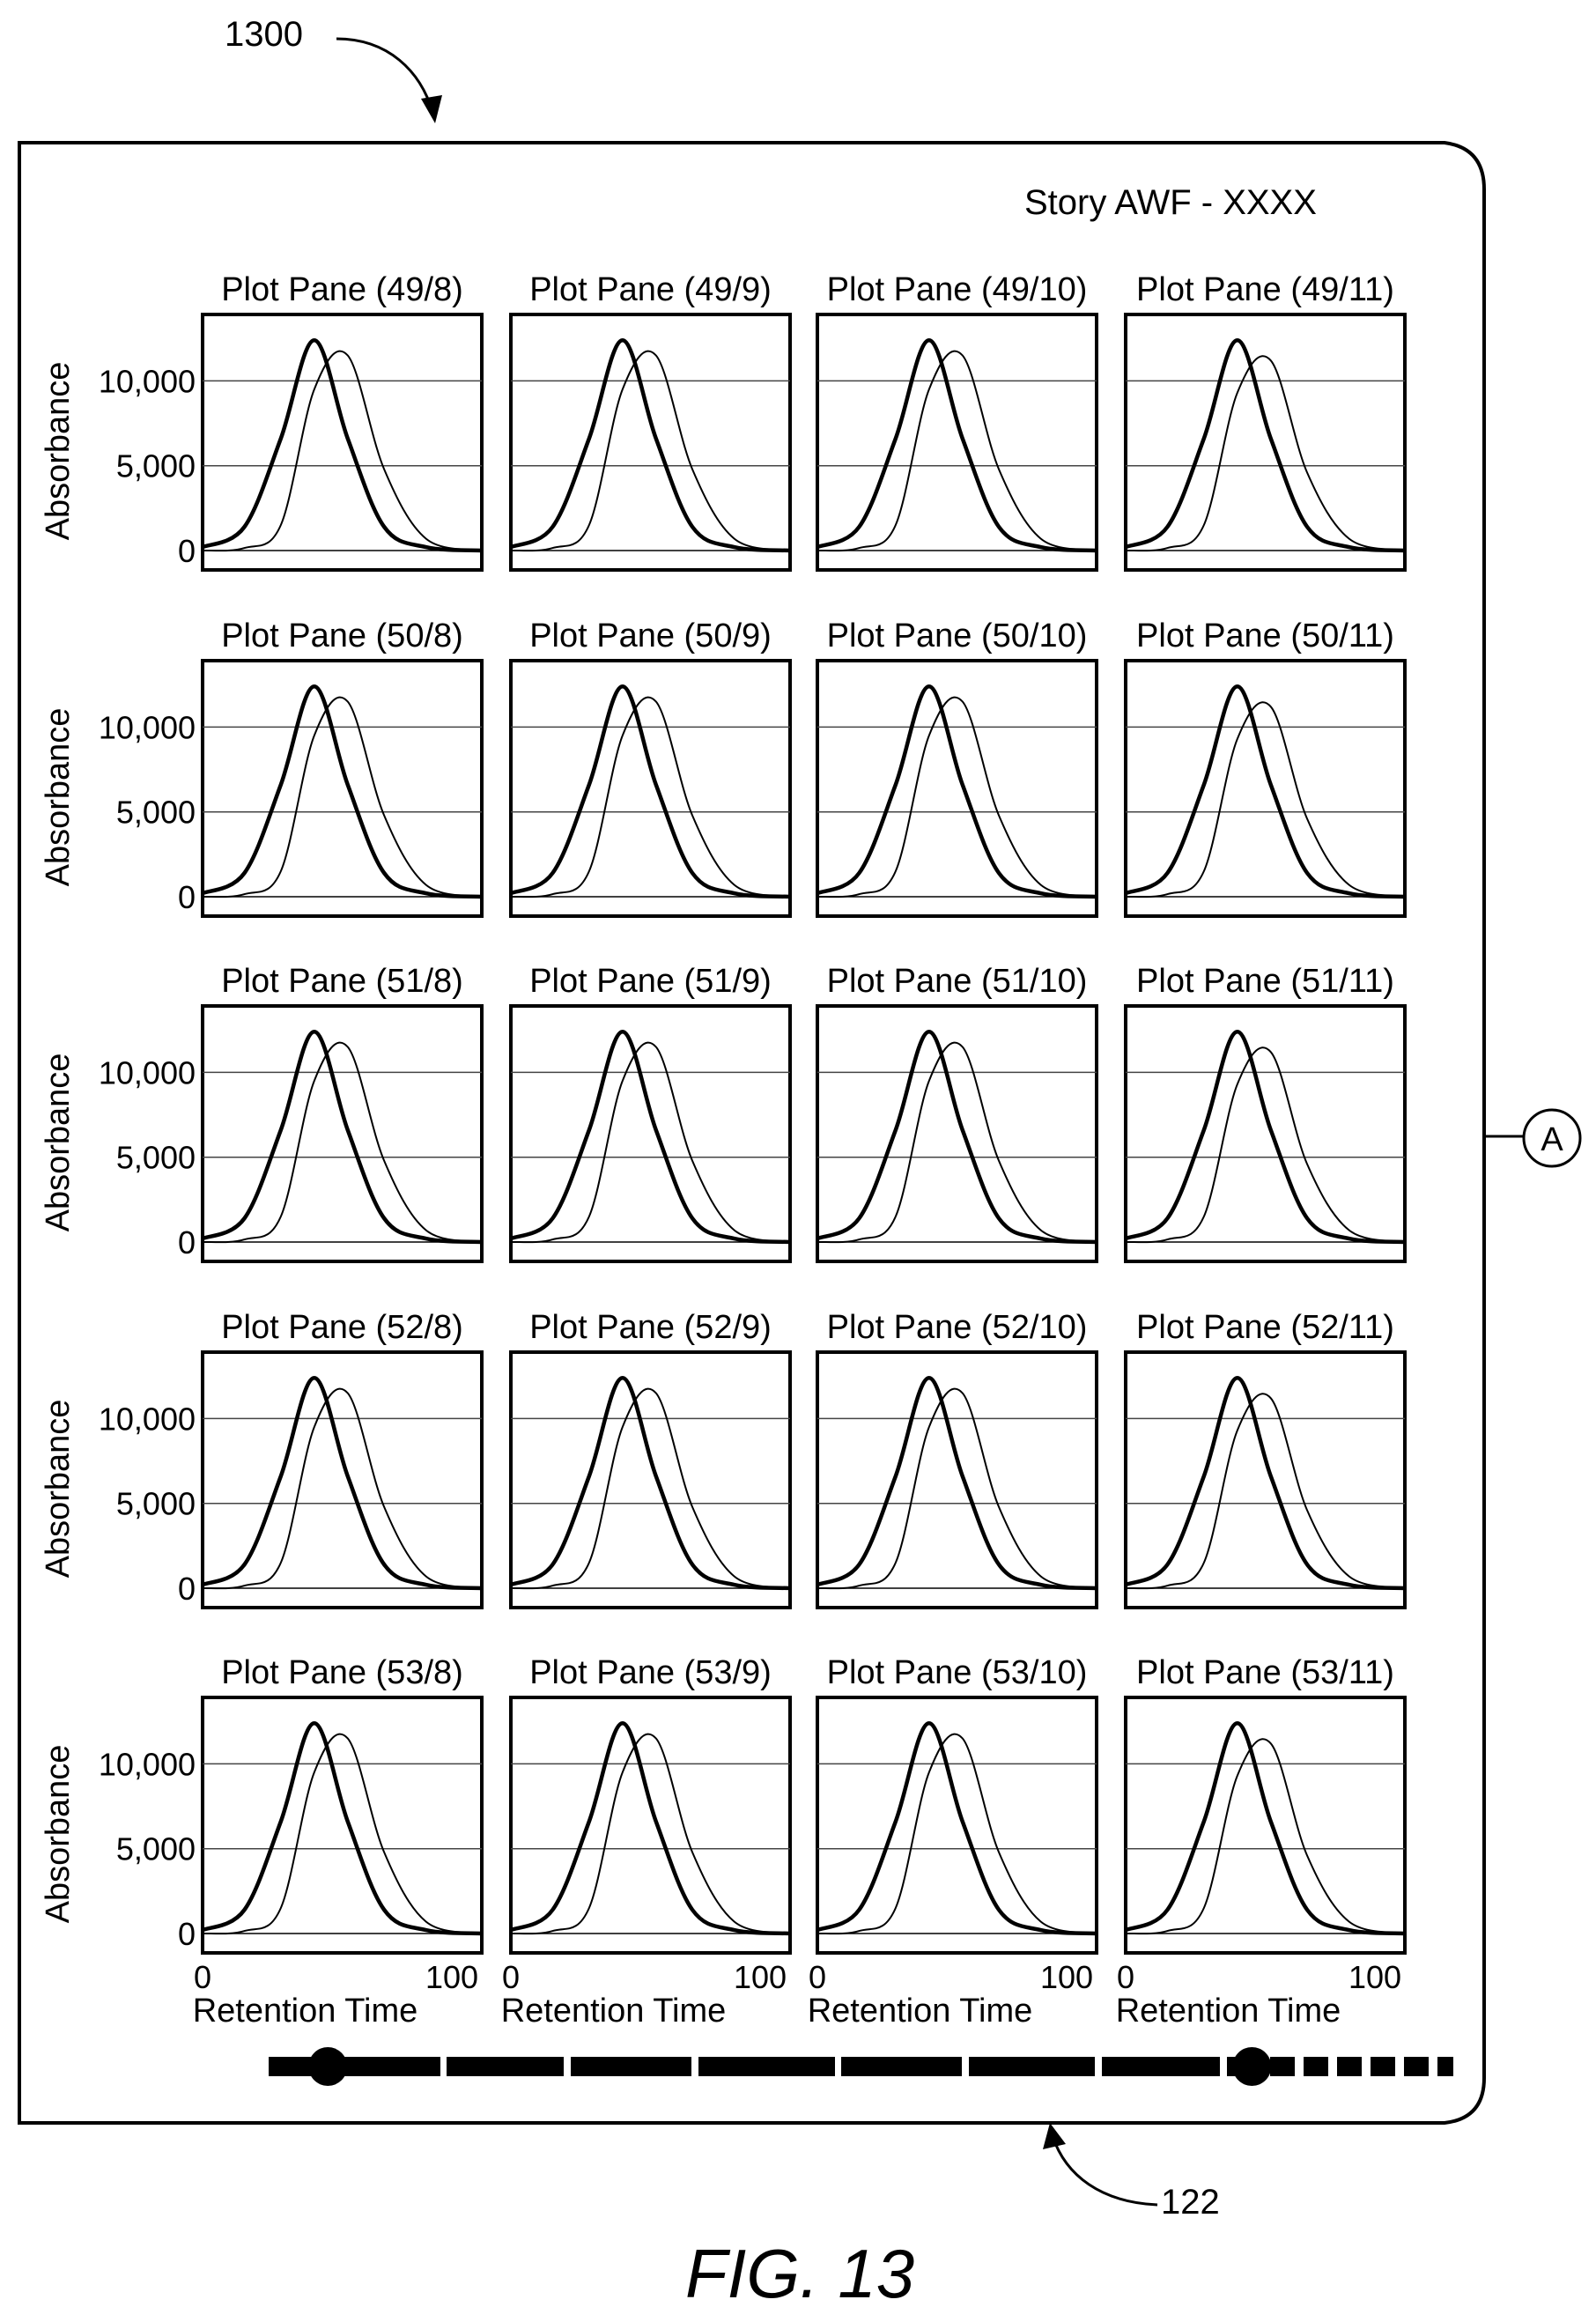  What do you see at coordinates (342, 1327) in the screenshot?
I see `plot-pane-title: Plot Pane (52/8)` at bounding box center [342, 1327].